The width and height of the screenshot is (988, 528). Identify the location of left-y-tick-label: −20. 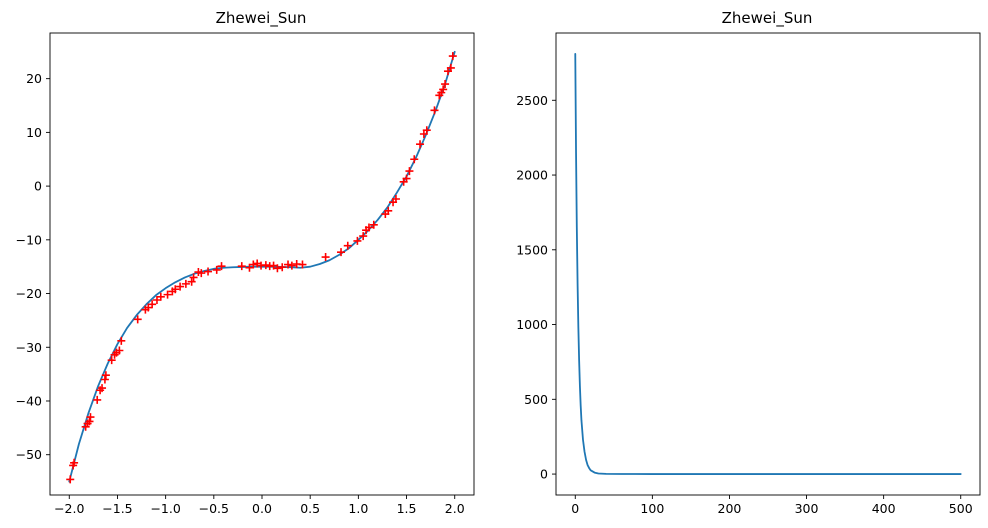
(29, 293).